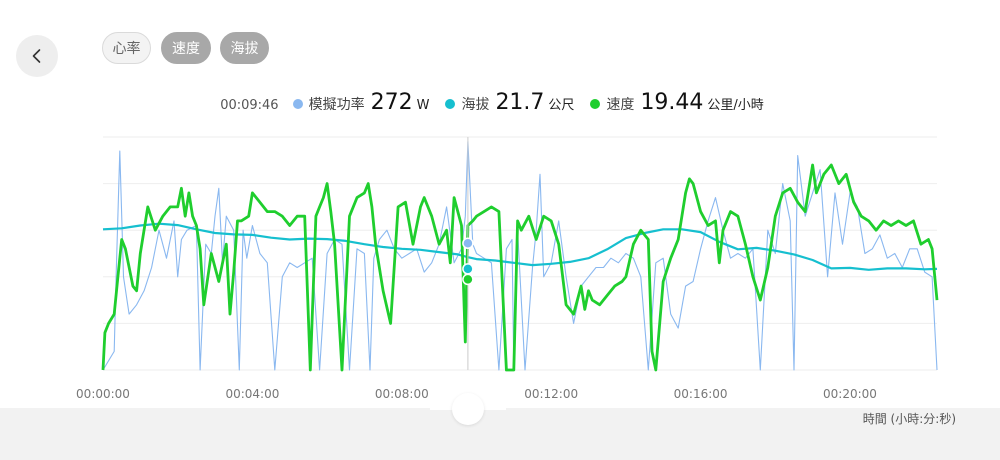 Image resolution: width=1000 pixels, height=460 pixels. I want to click on legend-altitude-unit: 公尺, so click(561, 105).